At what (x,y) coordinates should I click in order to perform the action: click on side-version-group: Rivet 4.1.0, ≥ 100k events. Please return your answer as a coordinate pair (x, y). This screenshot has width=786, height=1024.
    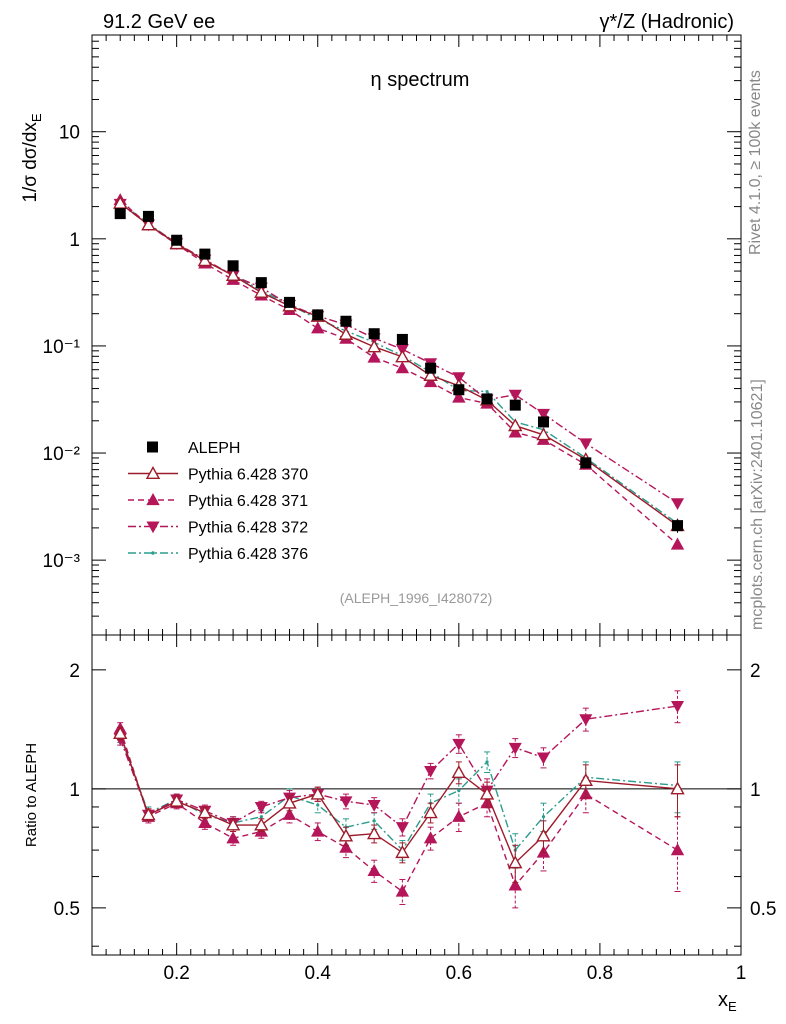
    Looking at the image, I should click on (755, 162).